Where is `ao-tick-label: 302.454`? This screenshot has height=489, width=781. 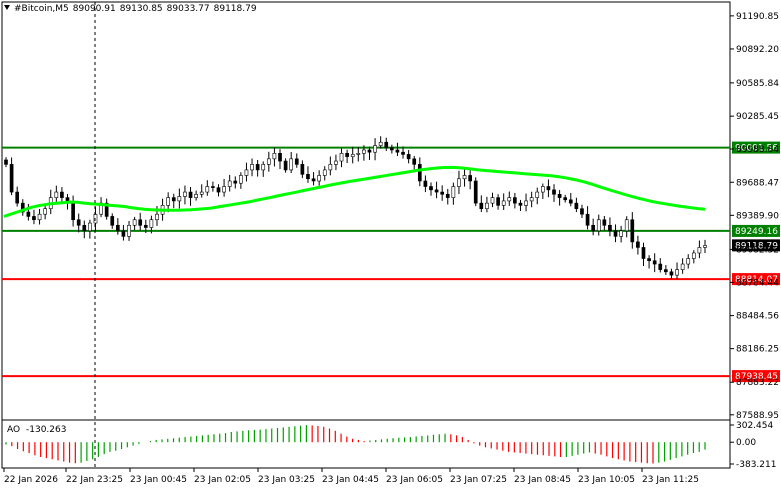
ao-tick-label: 302.454 is located at coordinates (754, 426).